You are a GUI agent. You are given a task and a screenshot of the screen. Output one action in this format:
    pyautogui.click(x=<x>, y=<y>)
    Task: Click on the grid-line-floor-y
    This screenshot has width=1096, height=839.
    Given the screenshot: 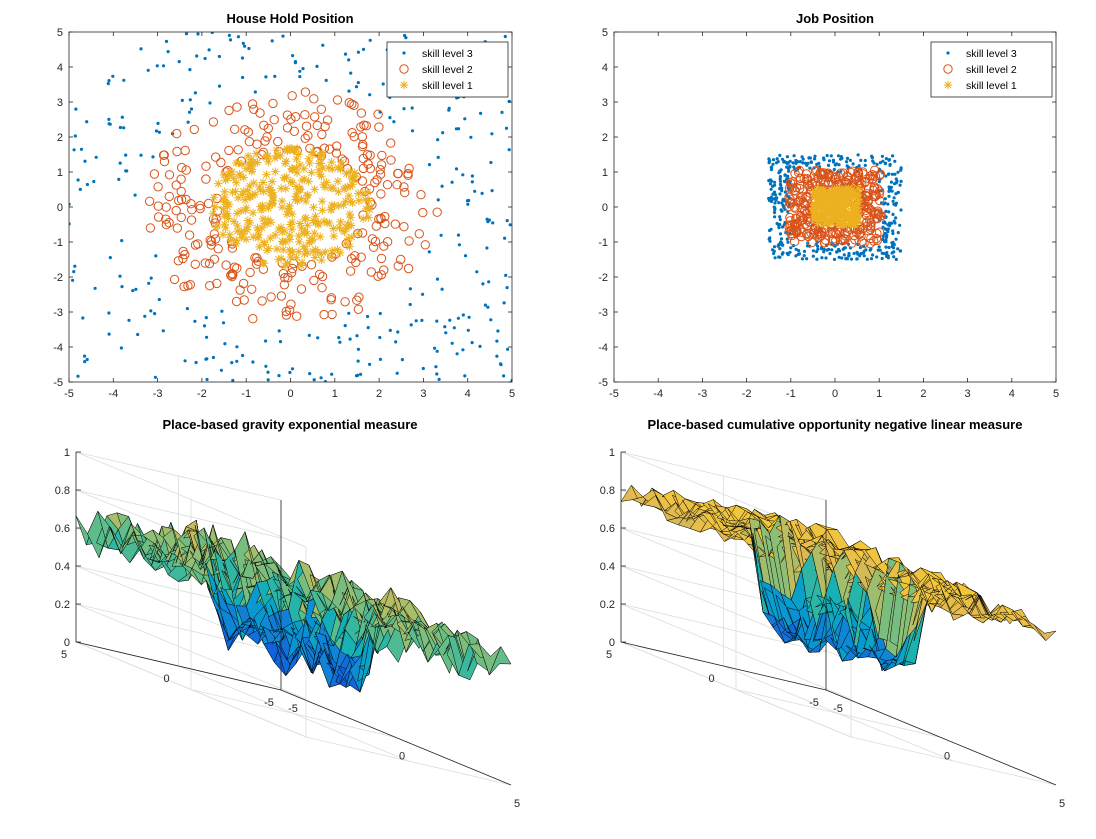 What is the action you would take?
    pyautogui.click(x=838, y=713)
    